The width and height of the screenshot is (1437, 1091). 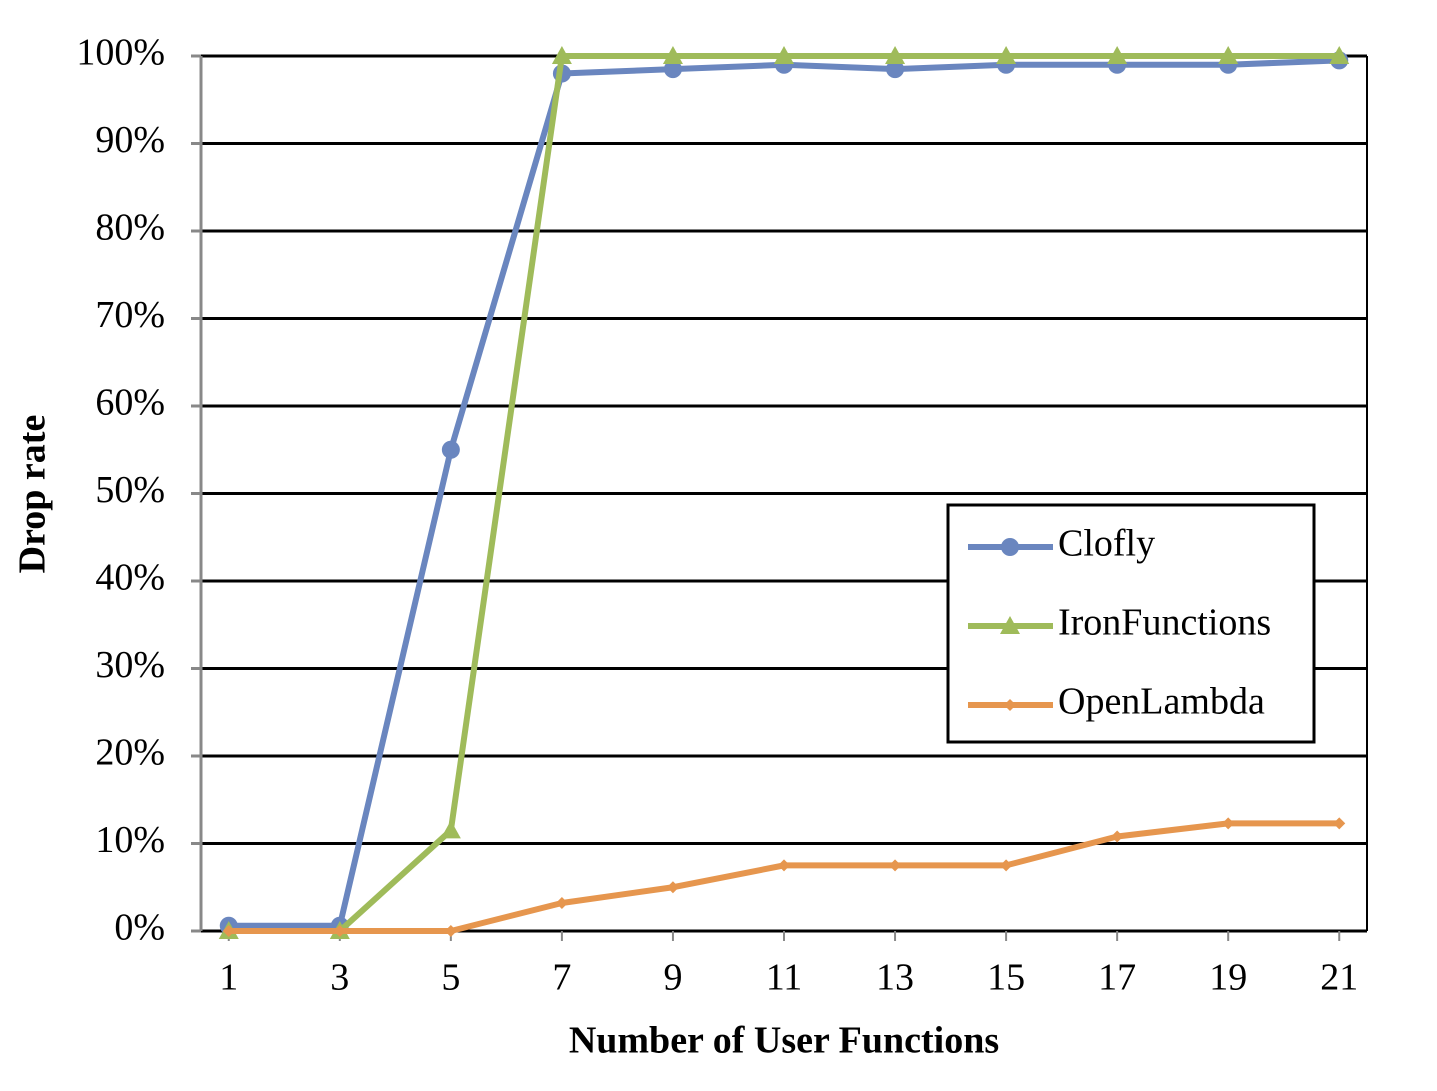 What do you see at coordinates (139, 928) in the screenshot?
I see `y-tick-label: 0%` at bounding box center [139, 928].